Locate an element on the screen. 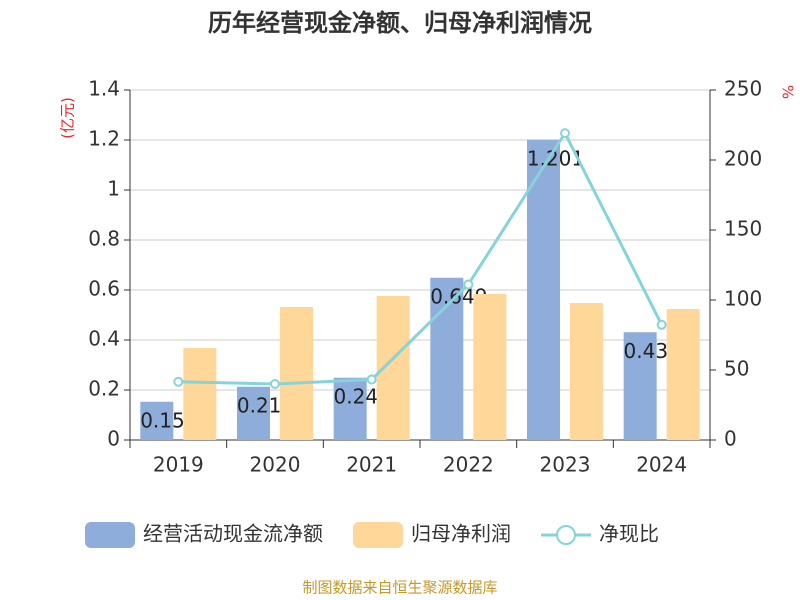  y2-tick-label: 50 is located at coordinates (736, 369).